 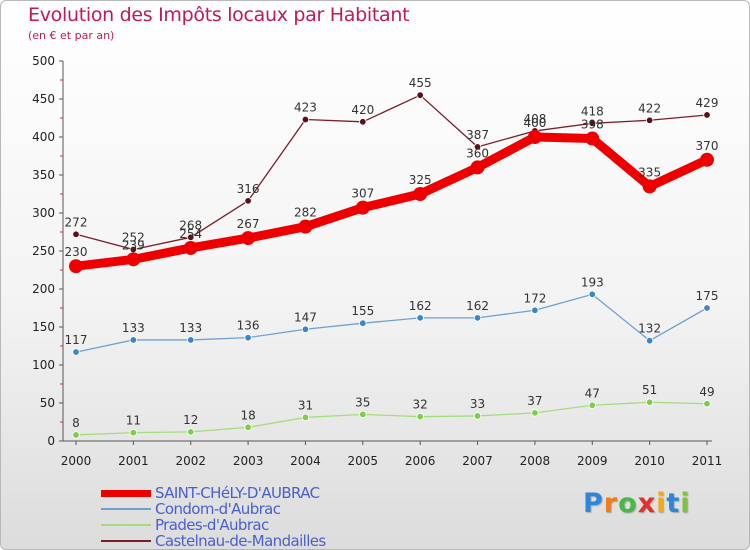 I want to click on data-label-prades-d-aubrac: 31, so click(x=305, y=405).